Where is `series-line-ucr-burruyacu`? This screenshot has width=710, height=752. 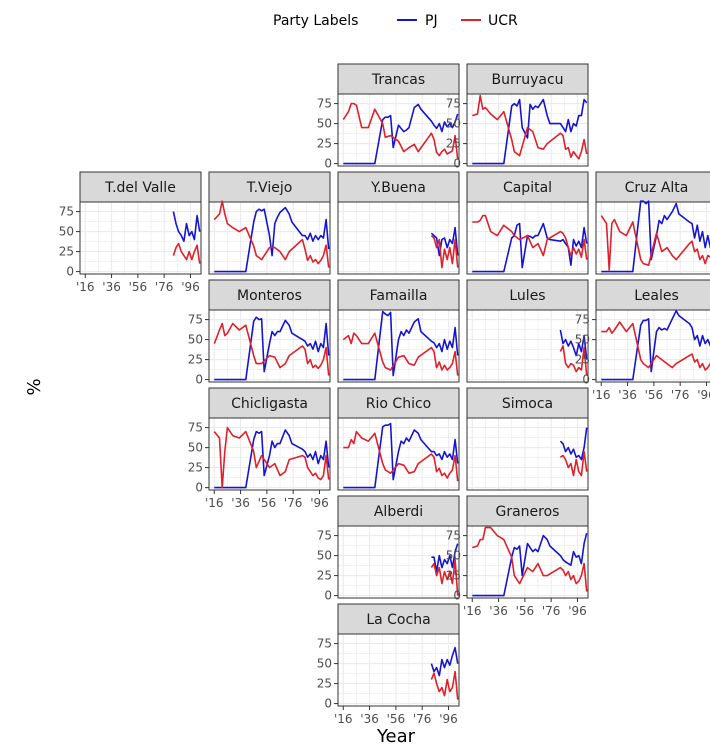
series-line-ucr-burruyacu is located at coordinates (530, 127).